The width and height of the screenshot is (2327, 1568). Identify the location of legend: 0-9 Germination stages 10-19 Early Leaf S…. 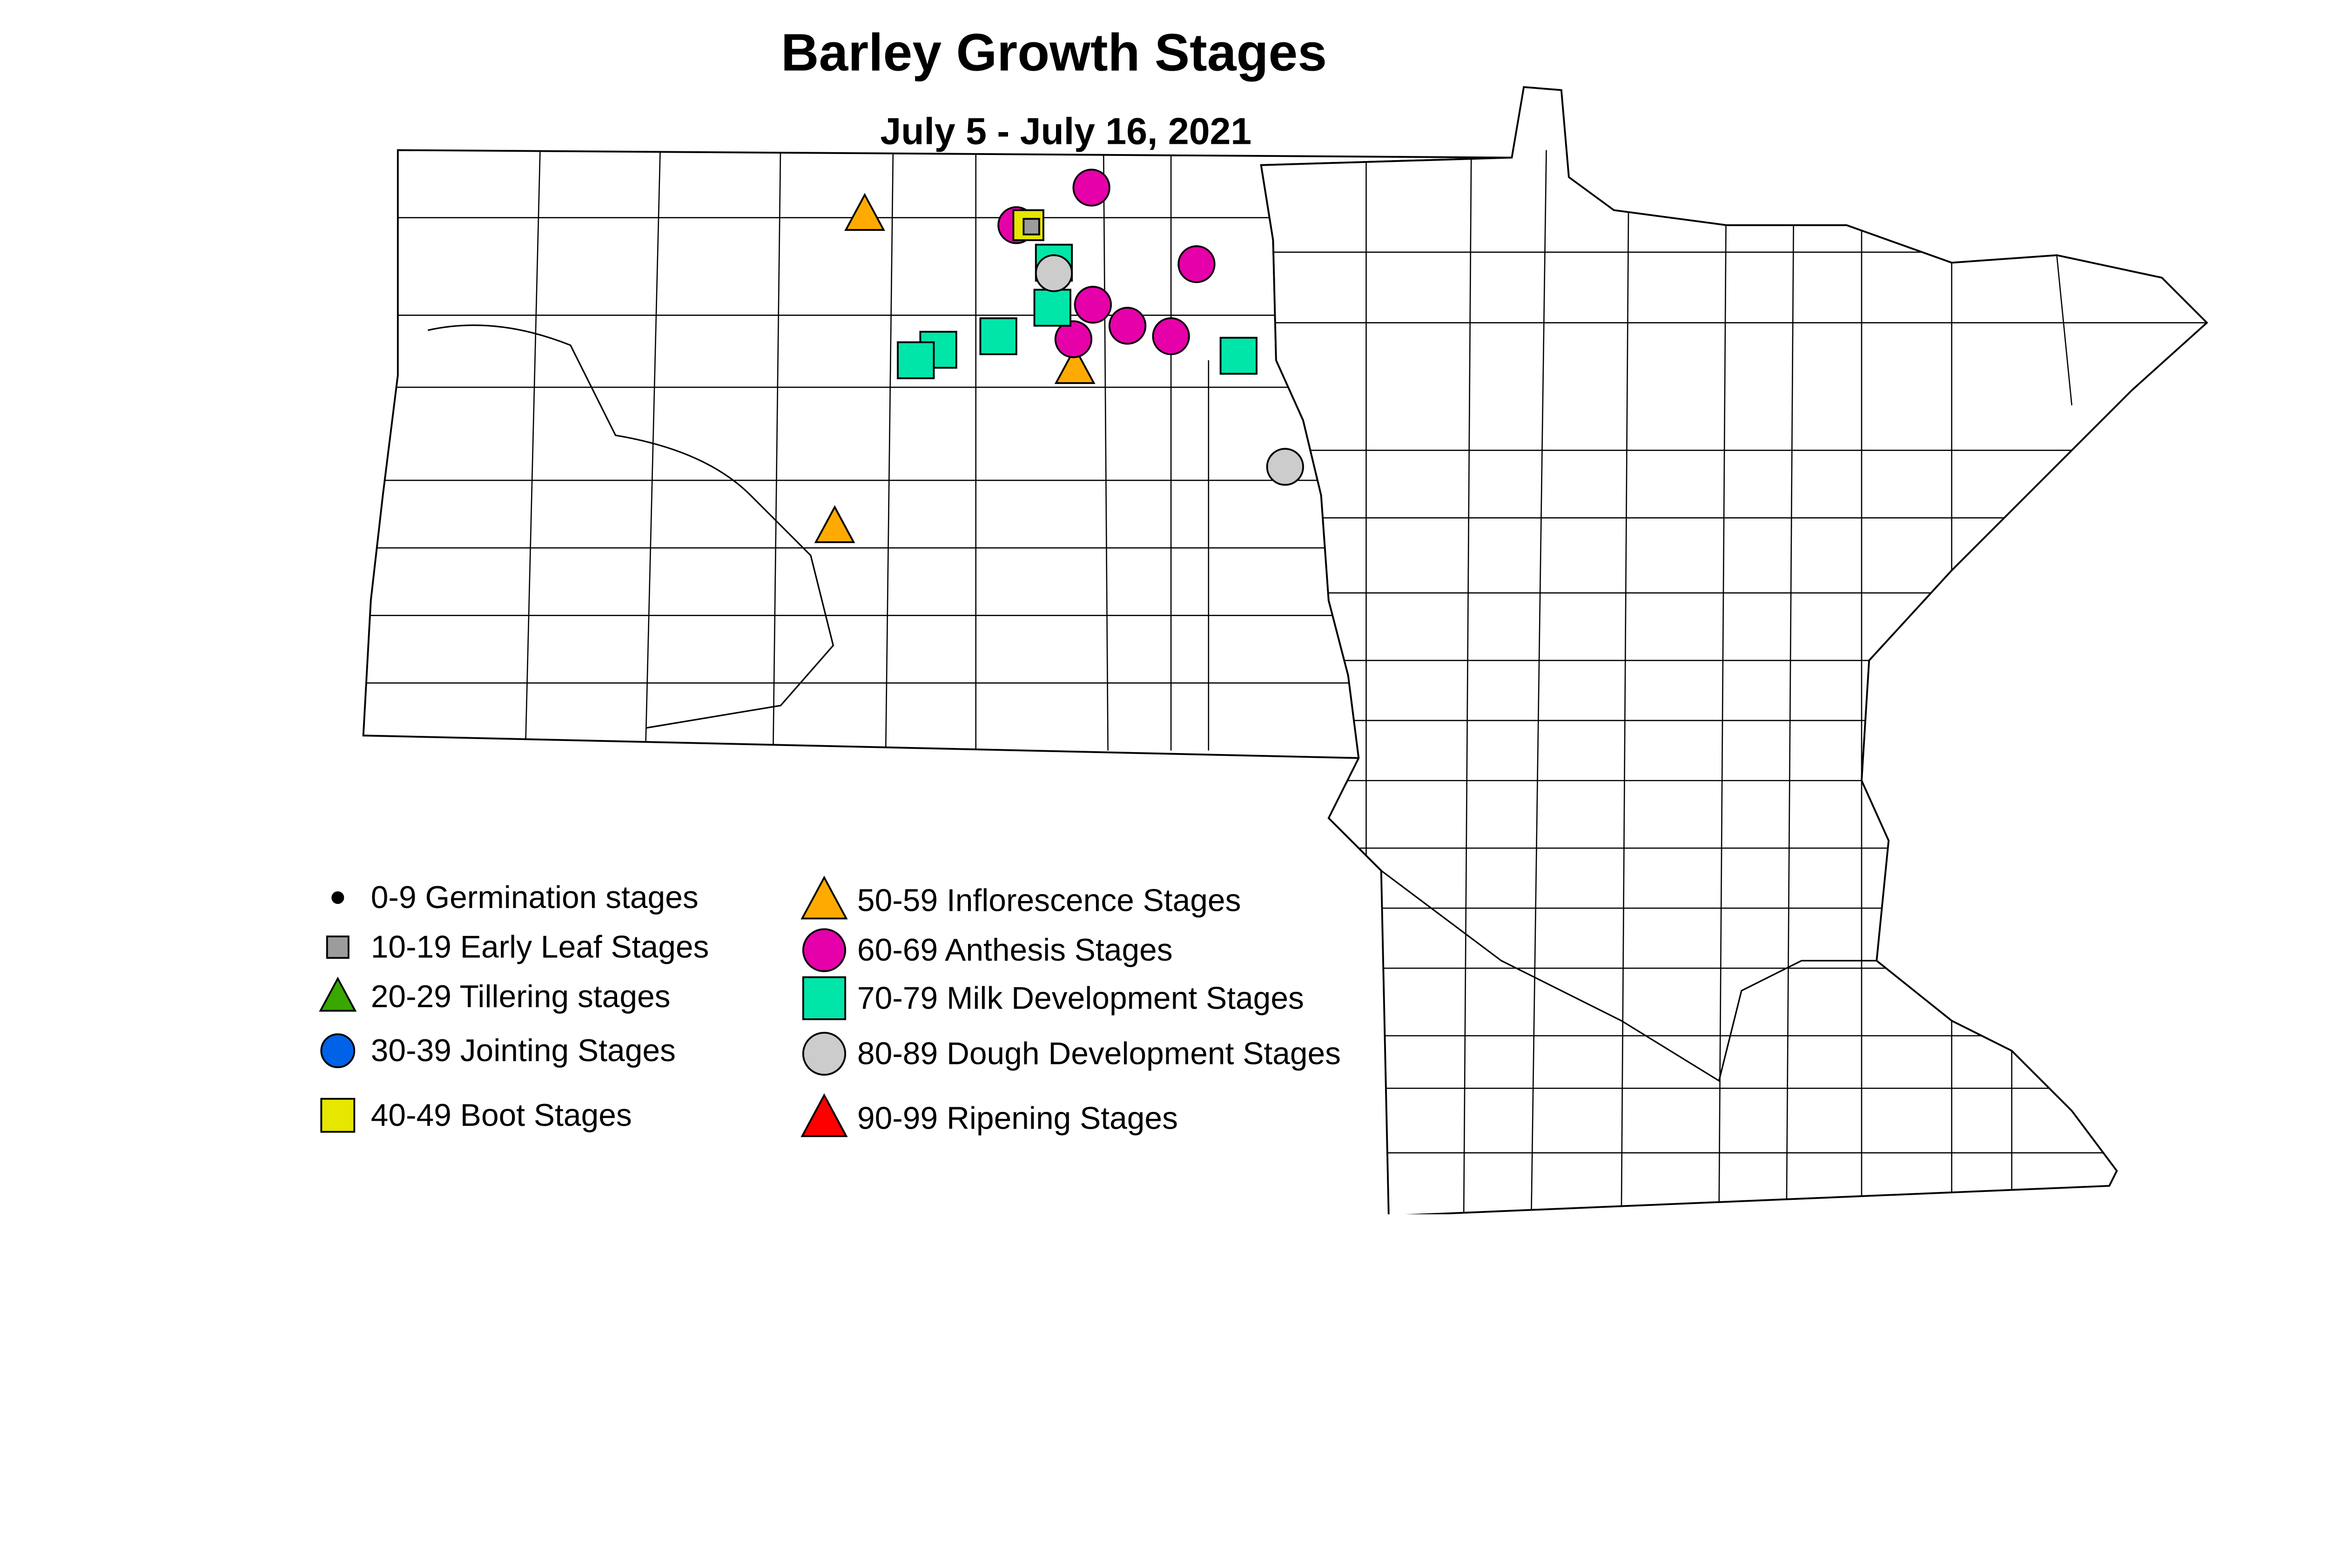
(830, 1006).